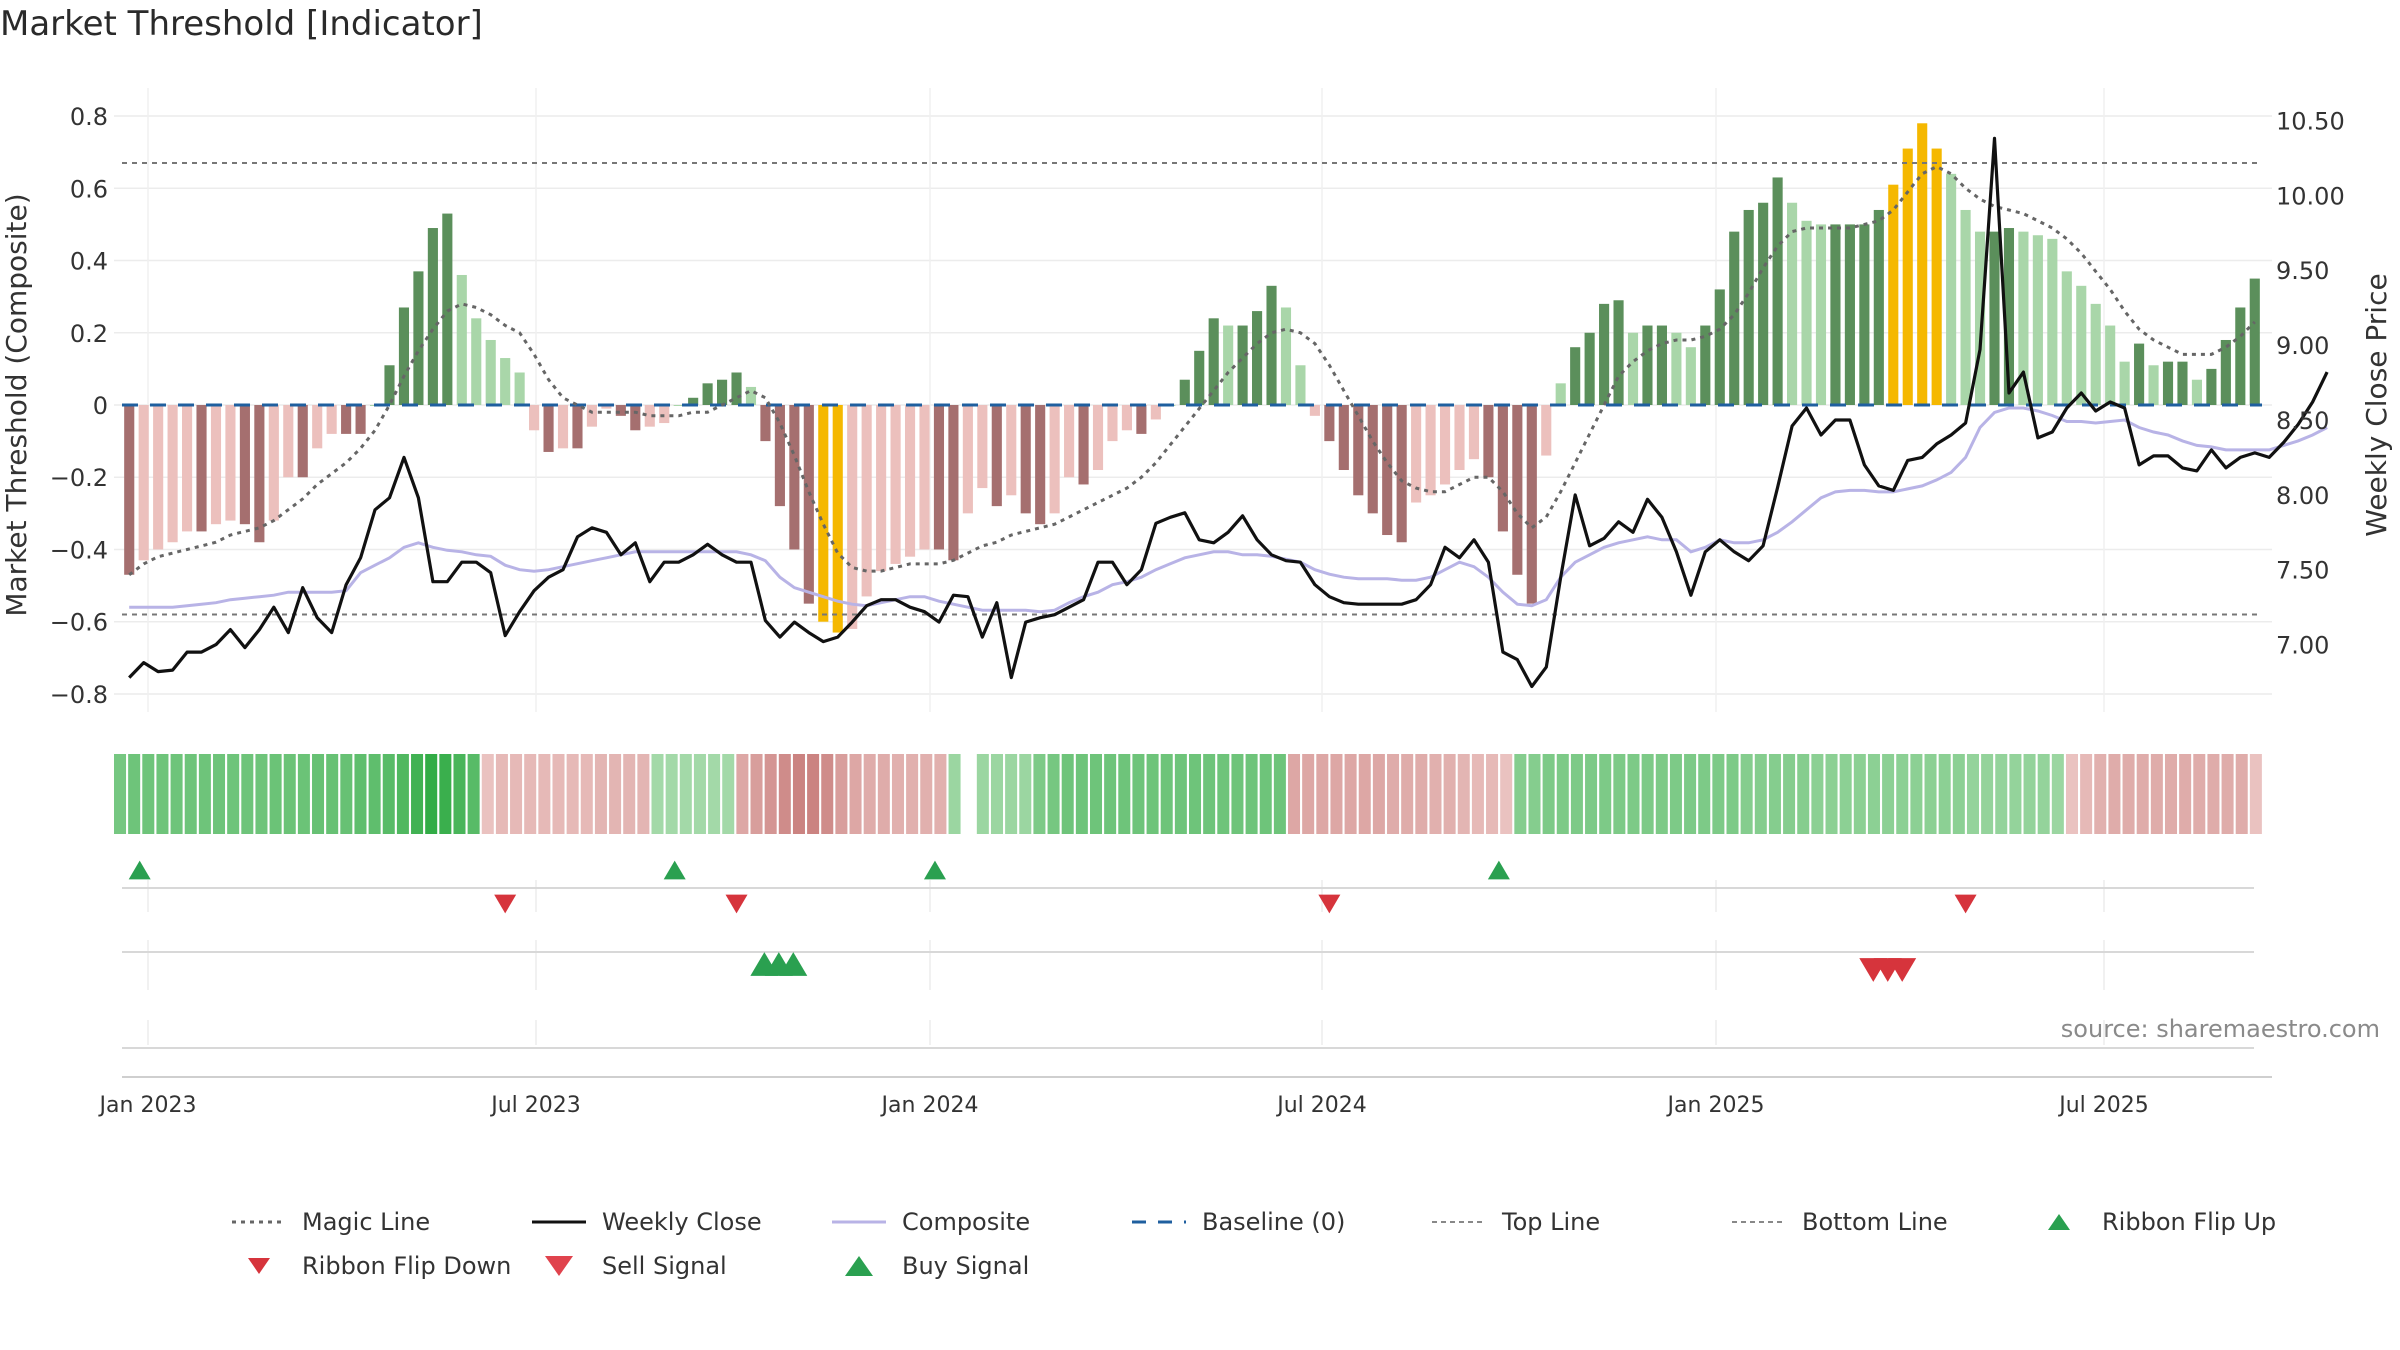 The width and height of the screenshot is (2400, 1350). I want to click on triangle-up-icon, so click(859, 1266).